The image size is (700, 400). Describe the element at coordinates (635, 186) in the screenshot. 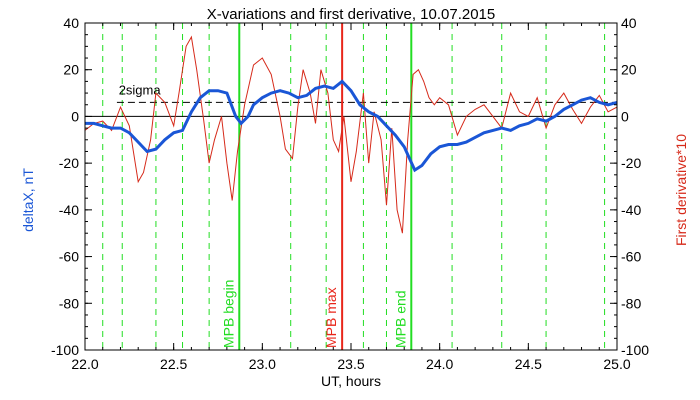

I see `y-tick-labels-right: -100 -80 -60 -40 -20 0 20 40` at that location.